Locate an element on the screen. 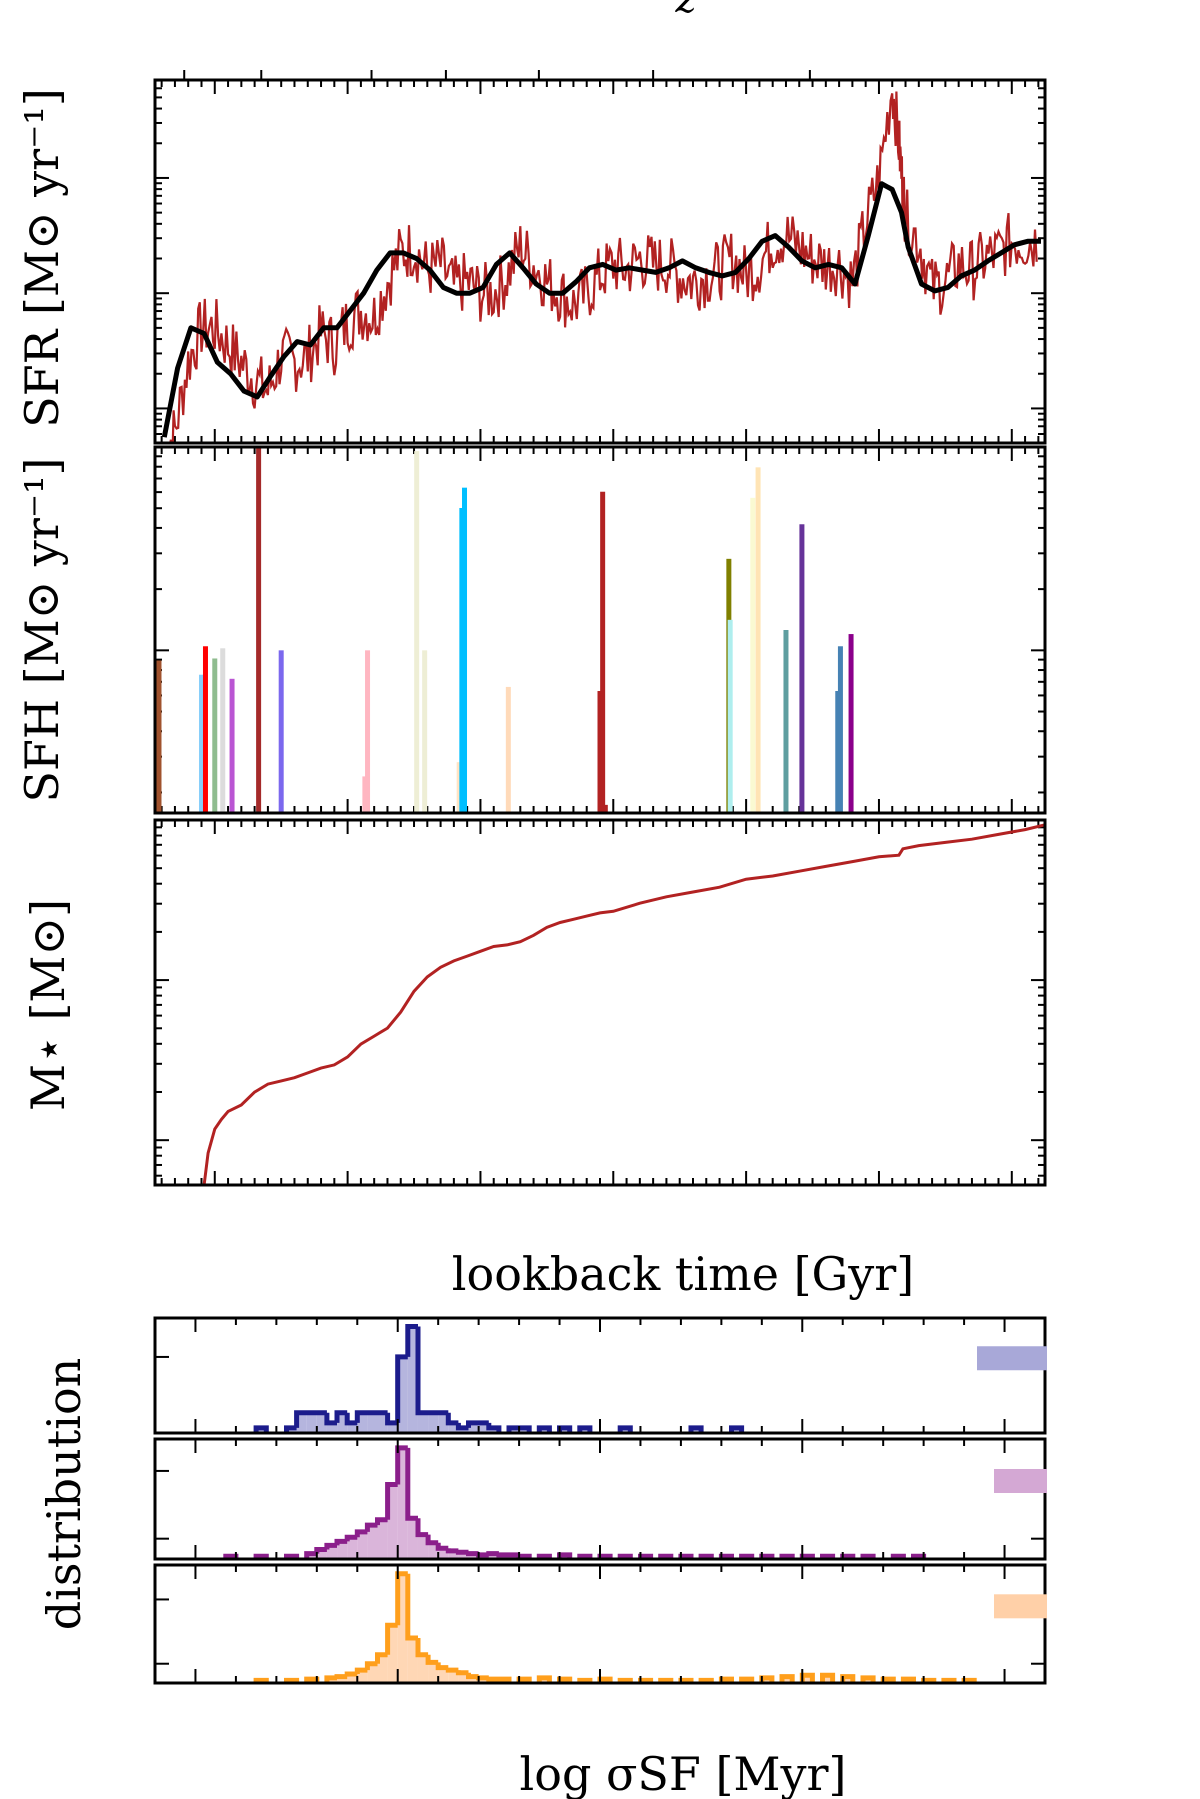 This screenshot has width=1200, height=1799. distribution-ylabel: distribution is located at coordinates (64, 1494).